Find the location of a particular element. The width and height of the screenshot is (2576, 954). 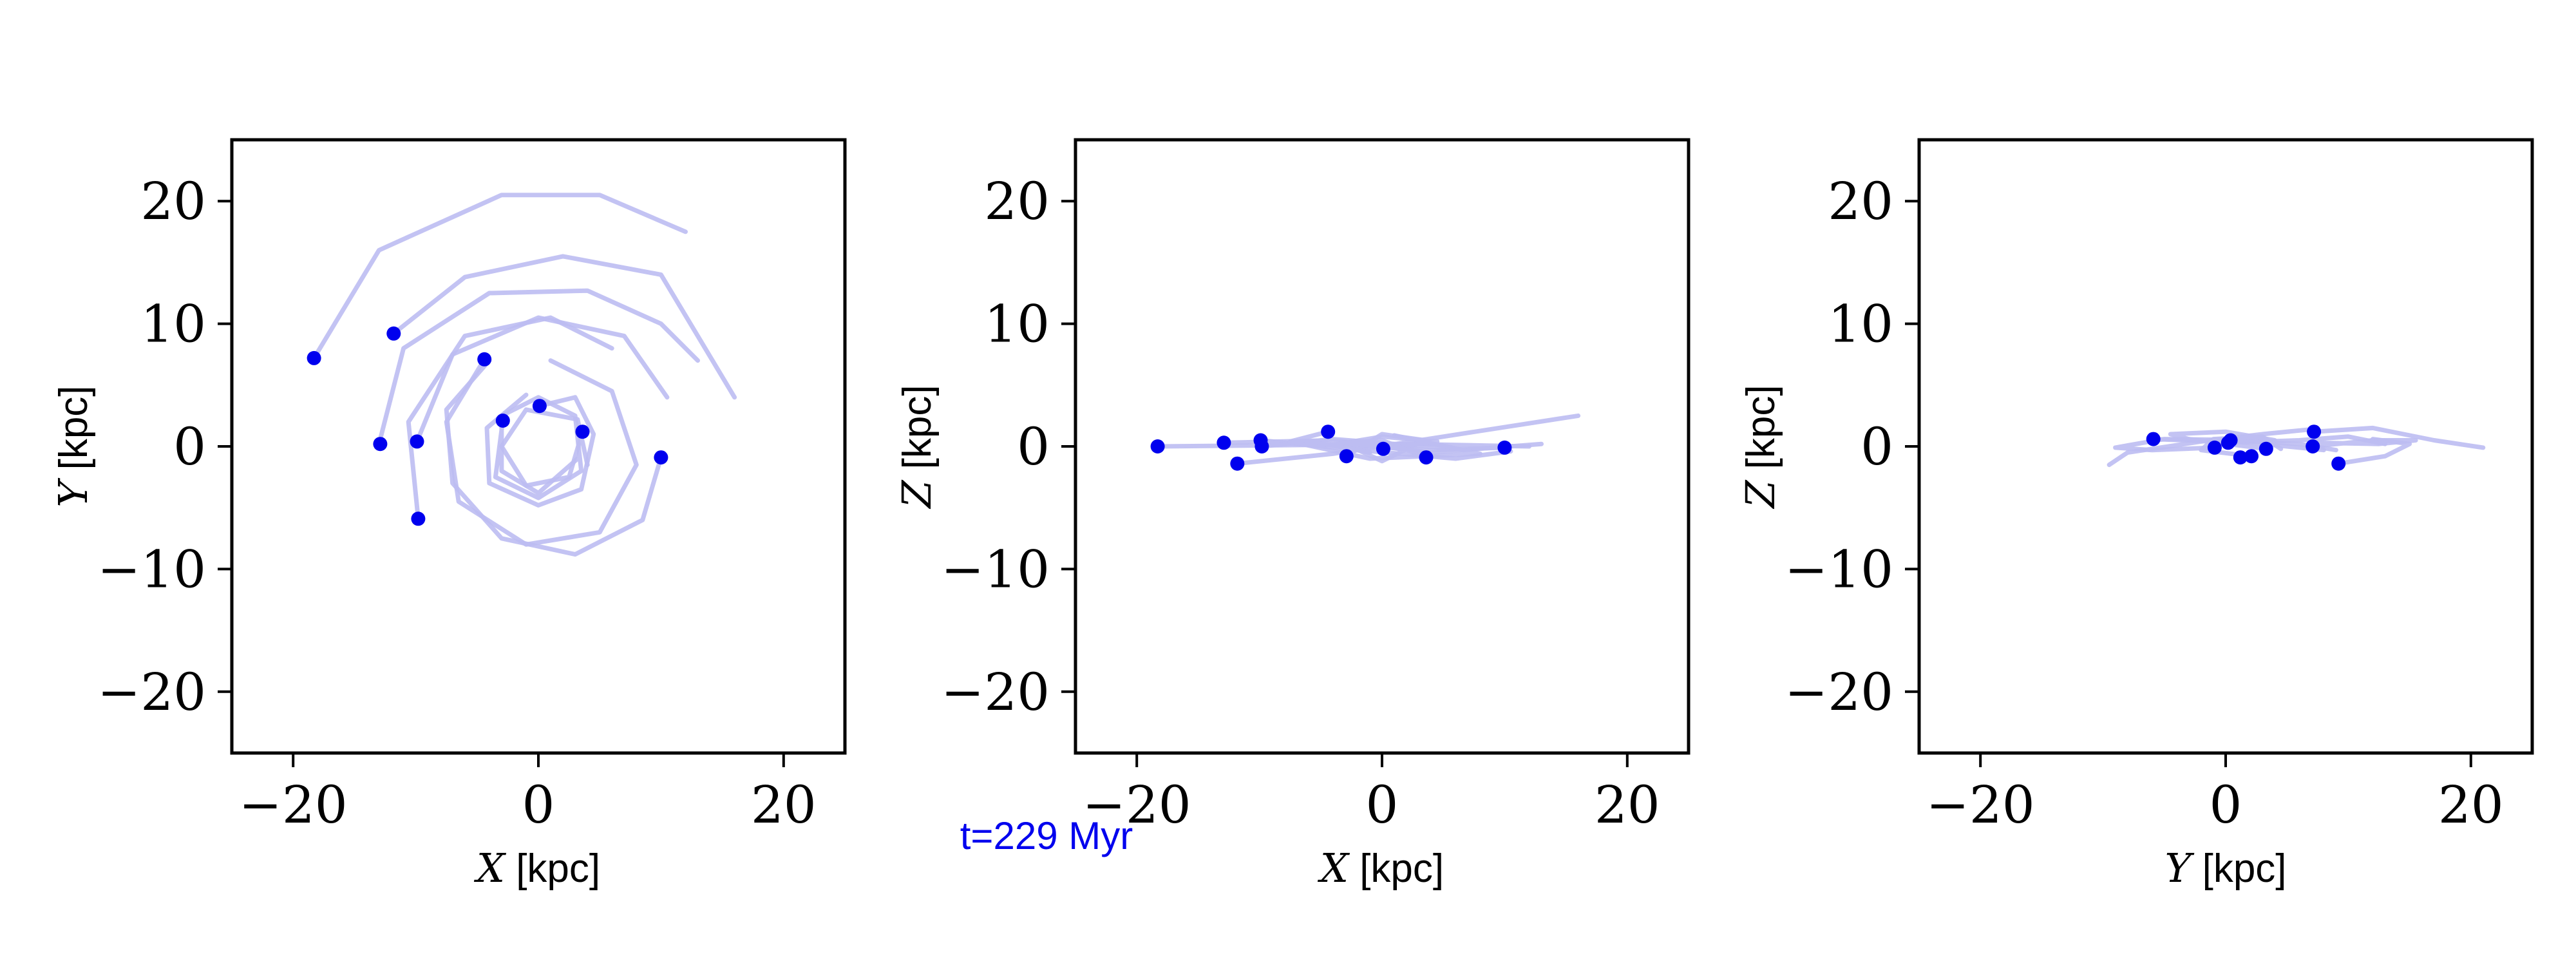

time-label: t=229 Myr is located at coordinates (1046, 835).